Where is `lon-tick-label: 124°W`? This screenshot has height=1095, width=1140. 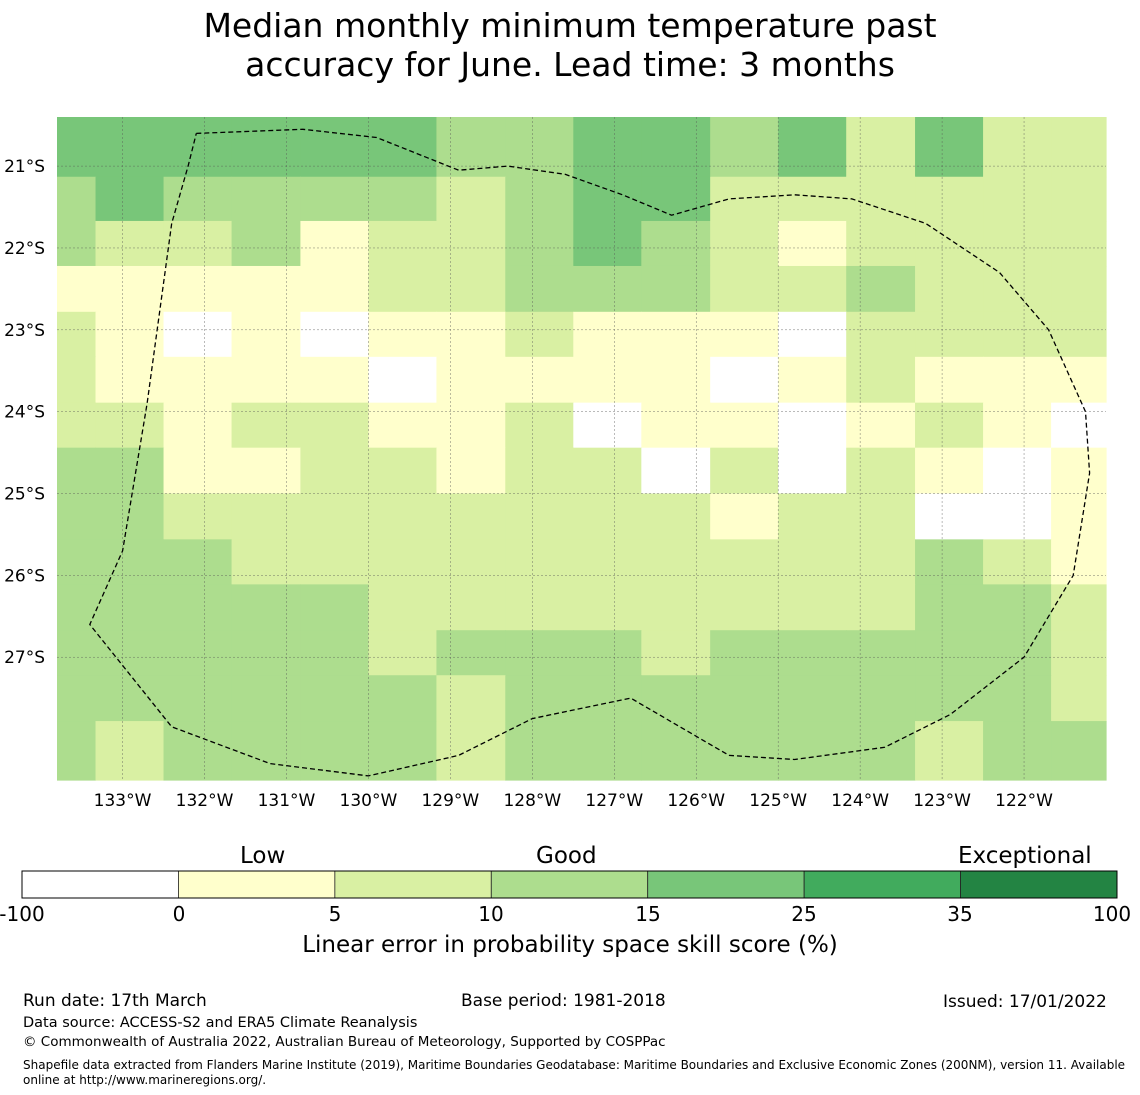 lon-tick-label: 124°W is located at coordinates (860, 801).